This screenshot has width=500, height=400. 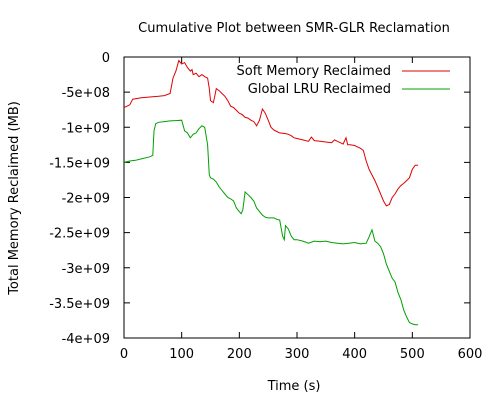 What do you see at coordinates (106, 58) in the screenshot?
I see `y-tick-label: 0` at bounding box center [106, 58].